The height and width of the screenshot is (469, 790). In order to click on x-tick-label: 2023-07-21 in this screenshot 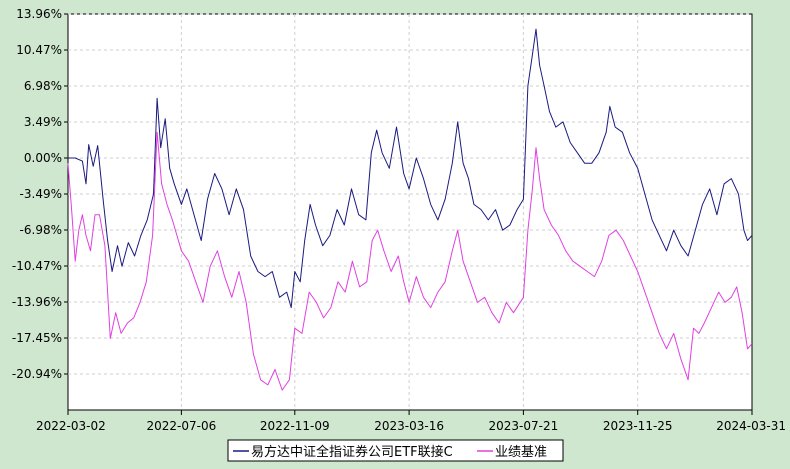, I will do `click(524, 426)`.